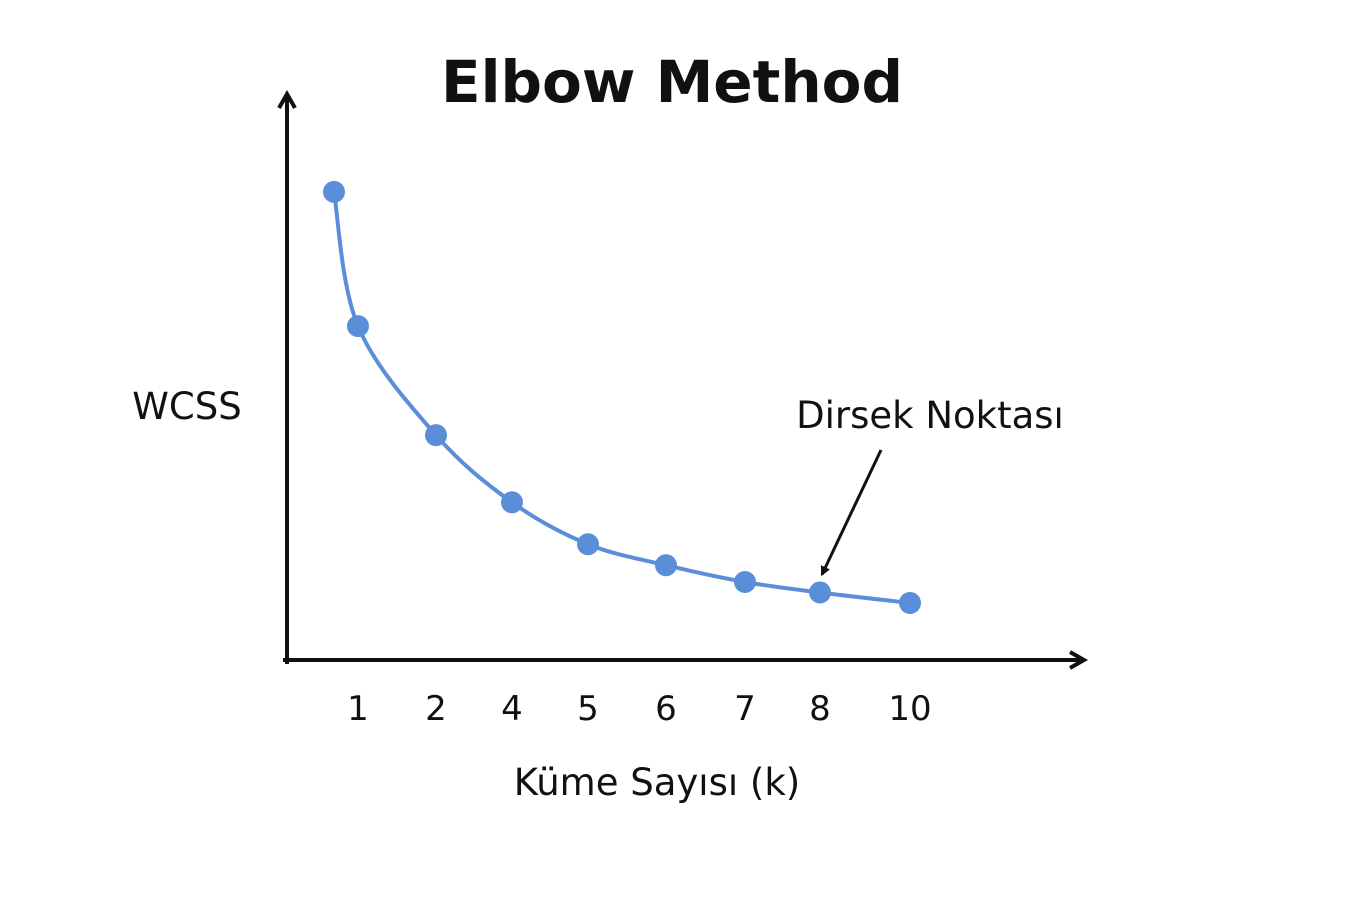  I want to click on y-axis-label: WCSS, so click(186, 406).